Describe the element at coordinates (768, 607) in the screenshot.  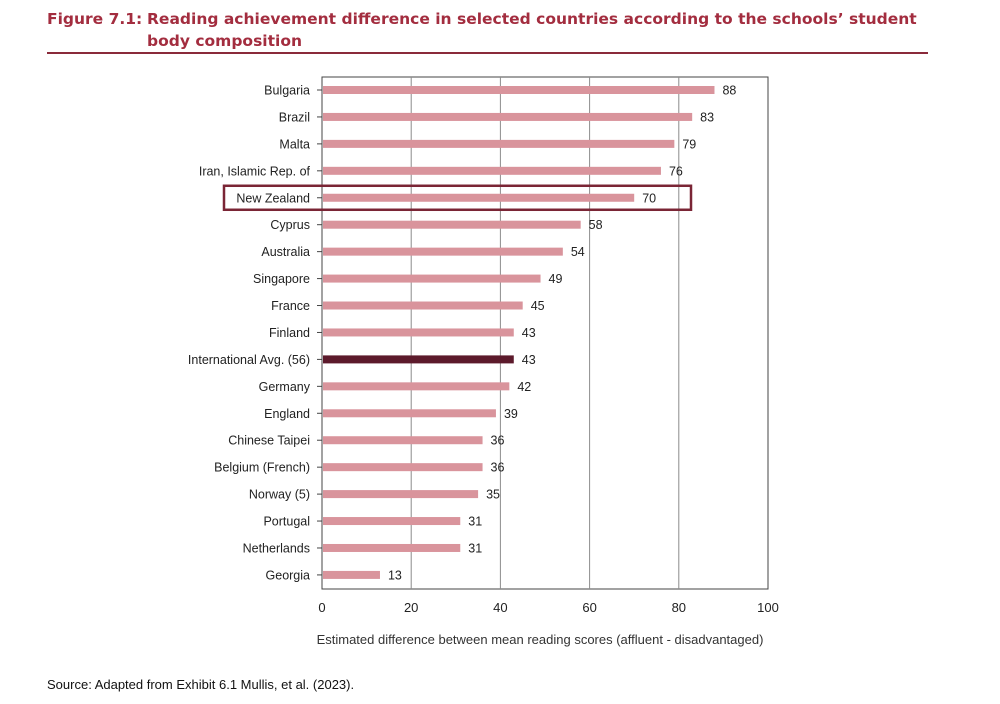
I see `x-tick-label: 100` at that location.